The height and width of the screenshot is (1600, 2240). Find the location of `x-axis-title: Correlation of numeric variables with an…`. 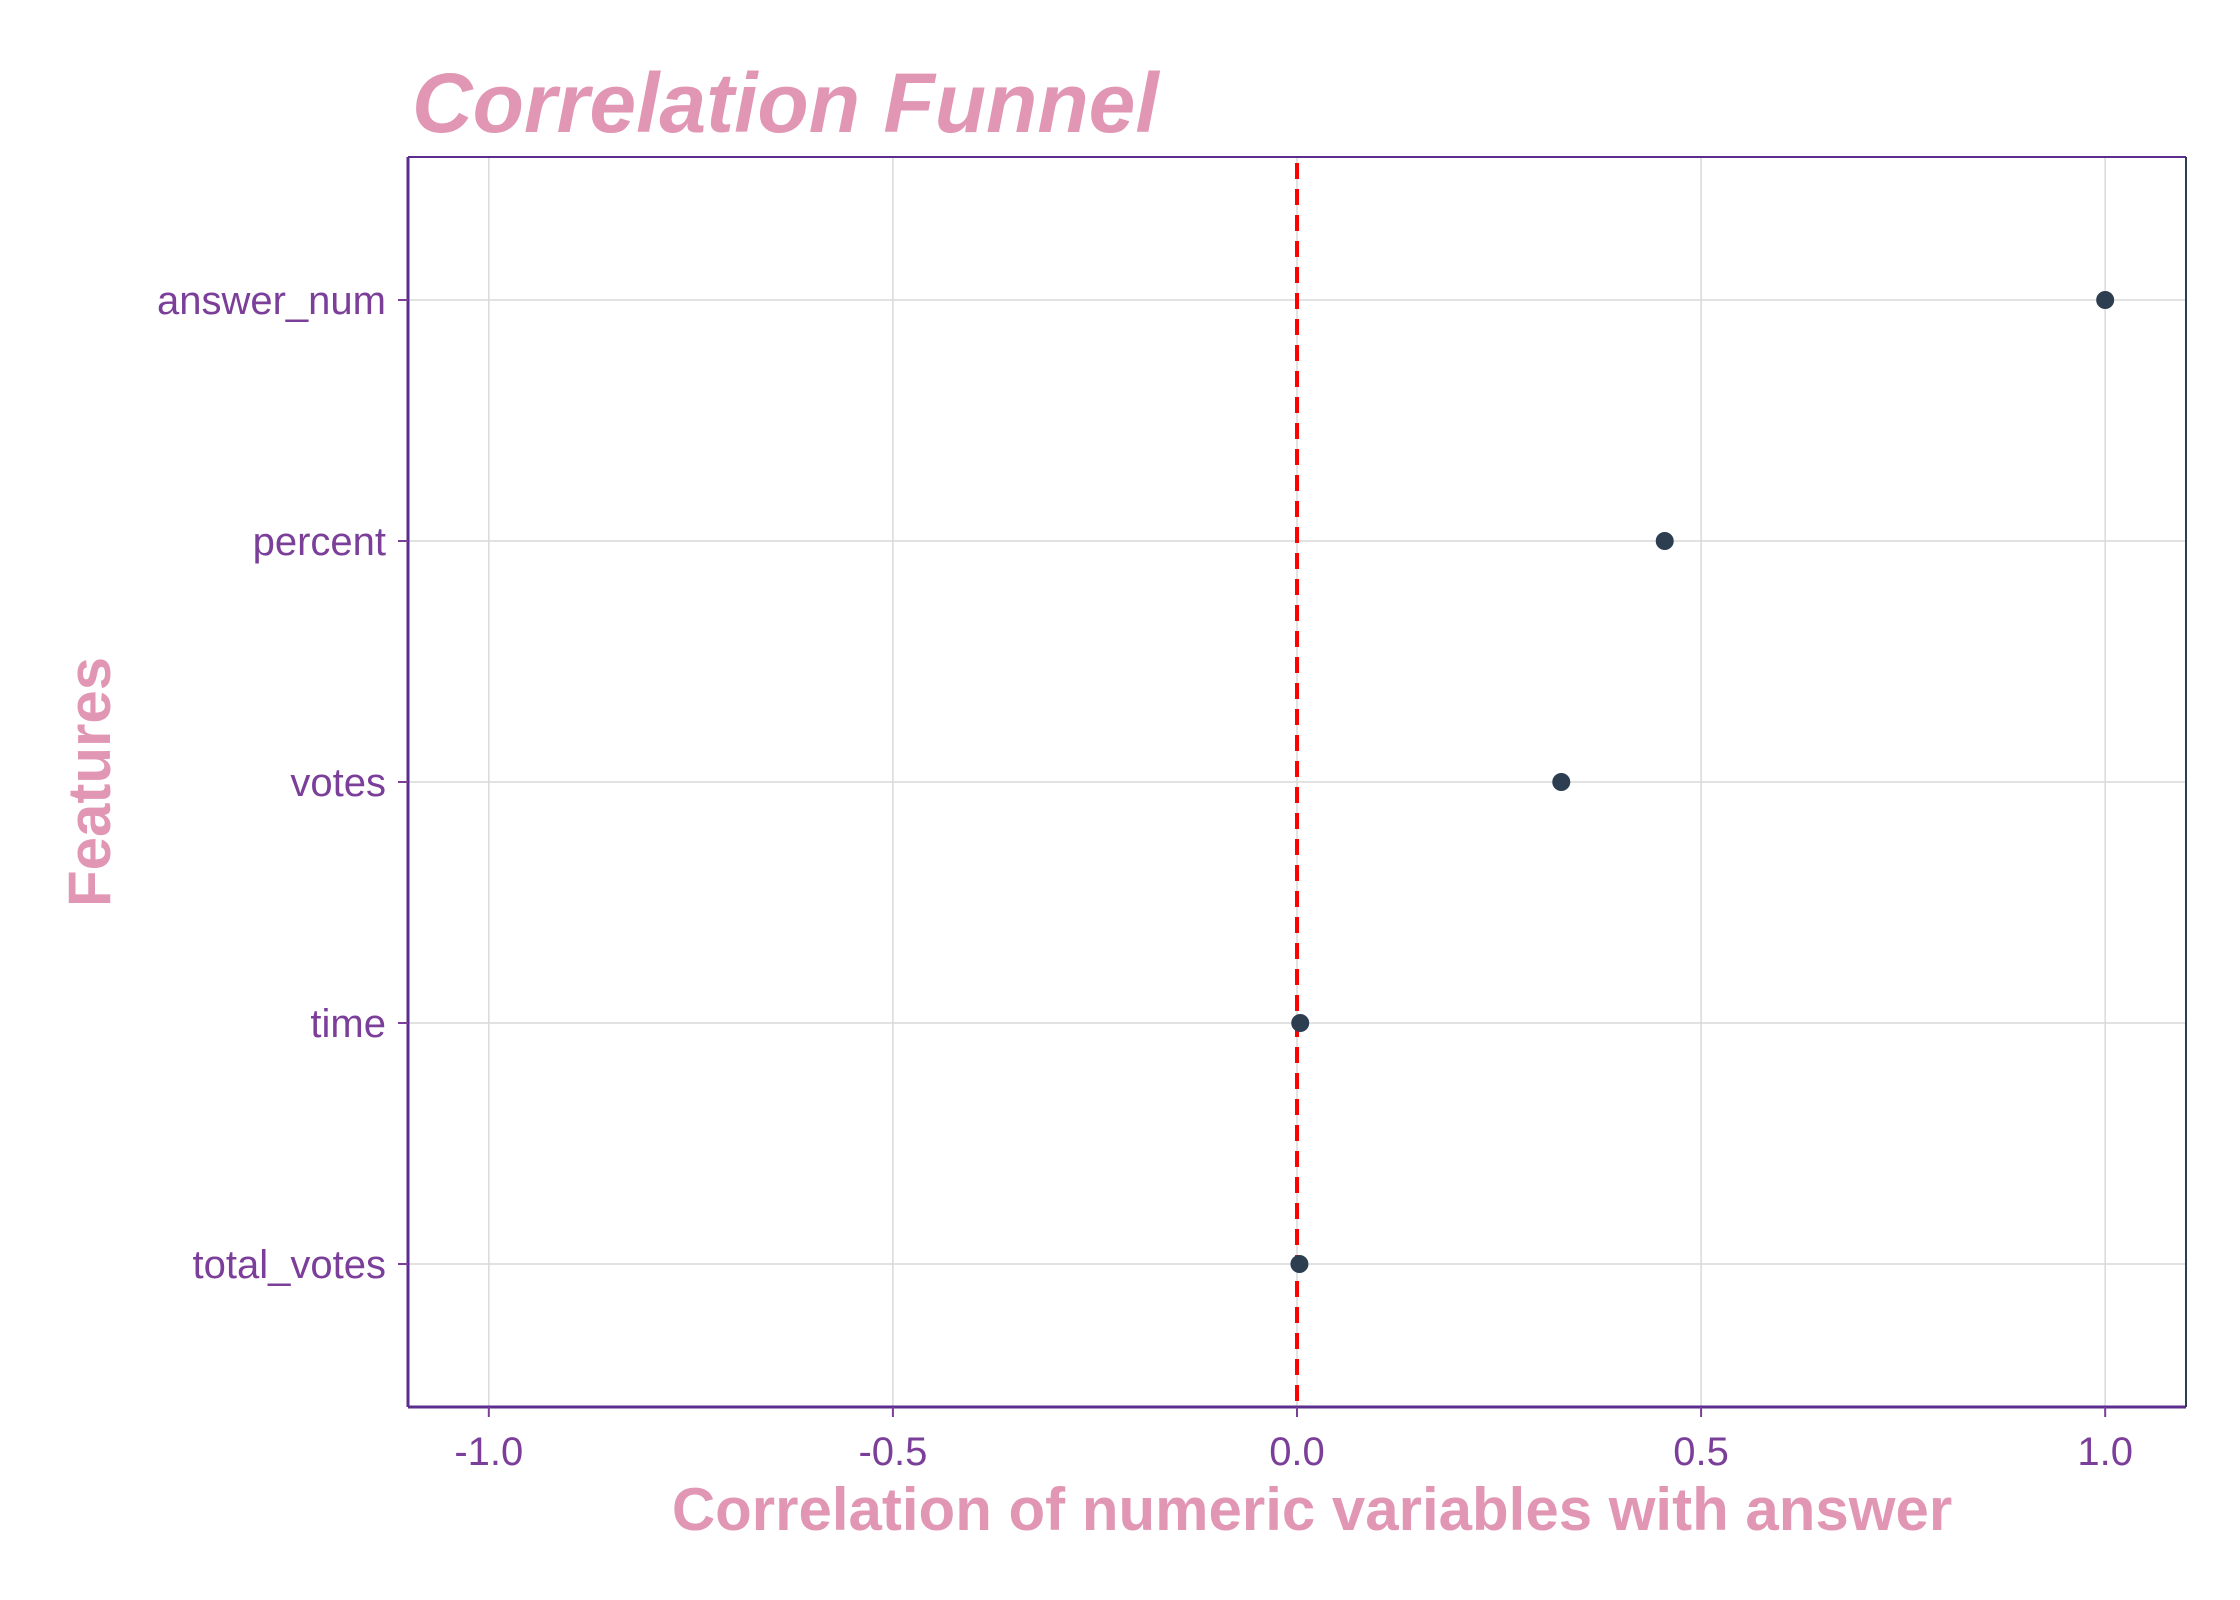

x-axis-title: Correlation of numeric variables with an… is located at coordinates (1312, 1509).